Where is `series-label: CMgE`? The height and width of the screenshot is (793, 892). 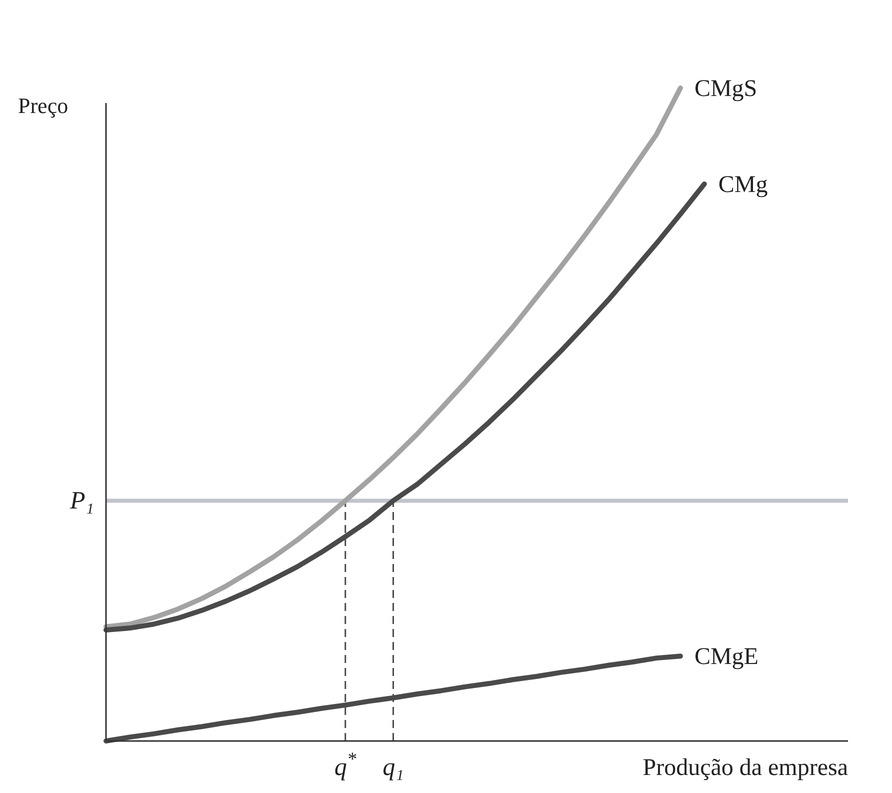
series-label: CMgE is located at coordinates (726, 657).